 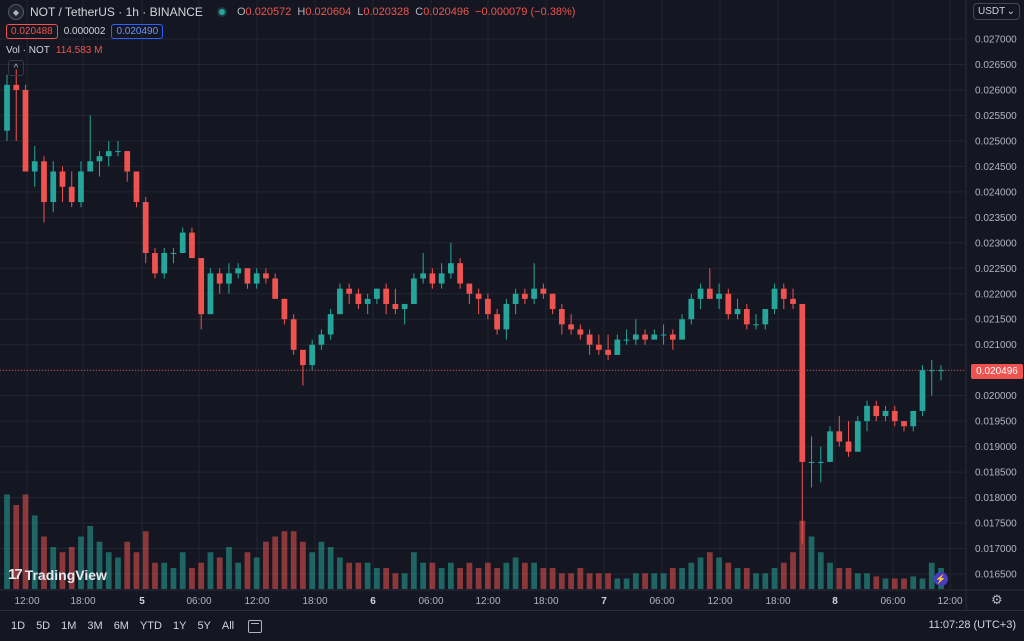 I want to click on currency-selector: USDT ⌄, so click(x=996, y=11).